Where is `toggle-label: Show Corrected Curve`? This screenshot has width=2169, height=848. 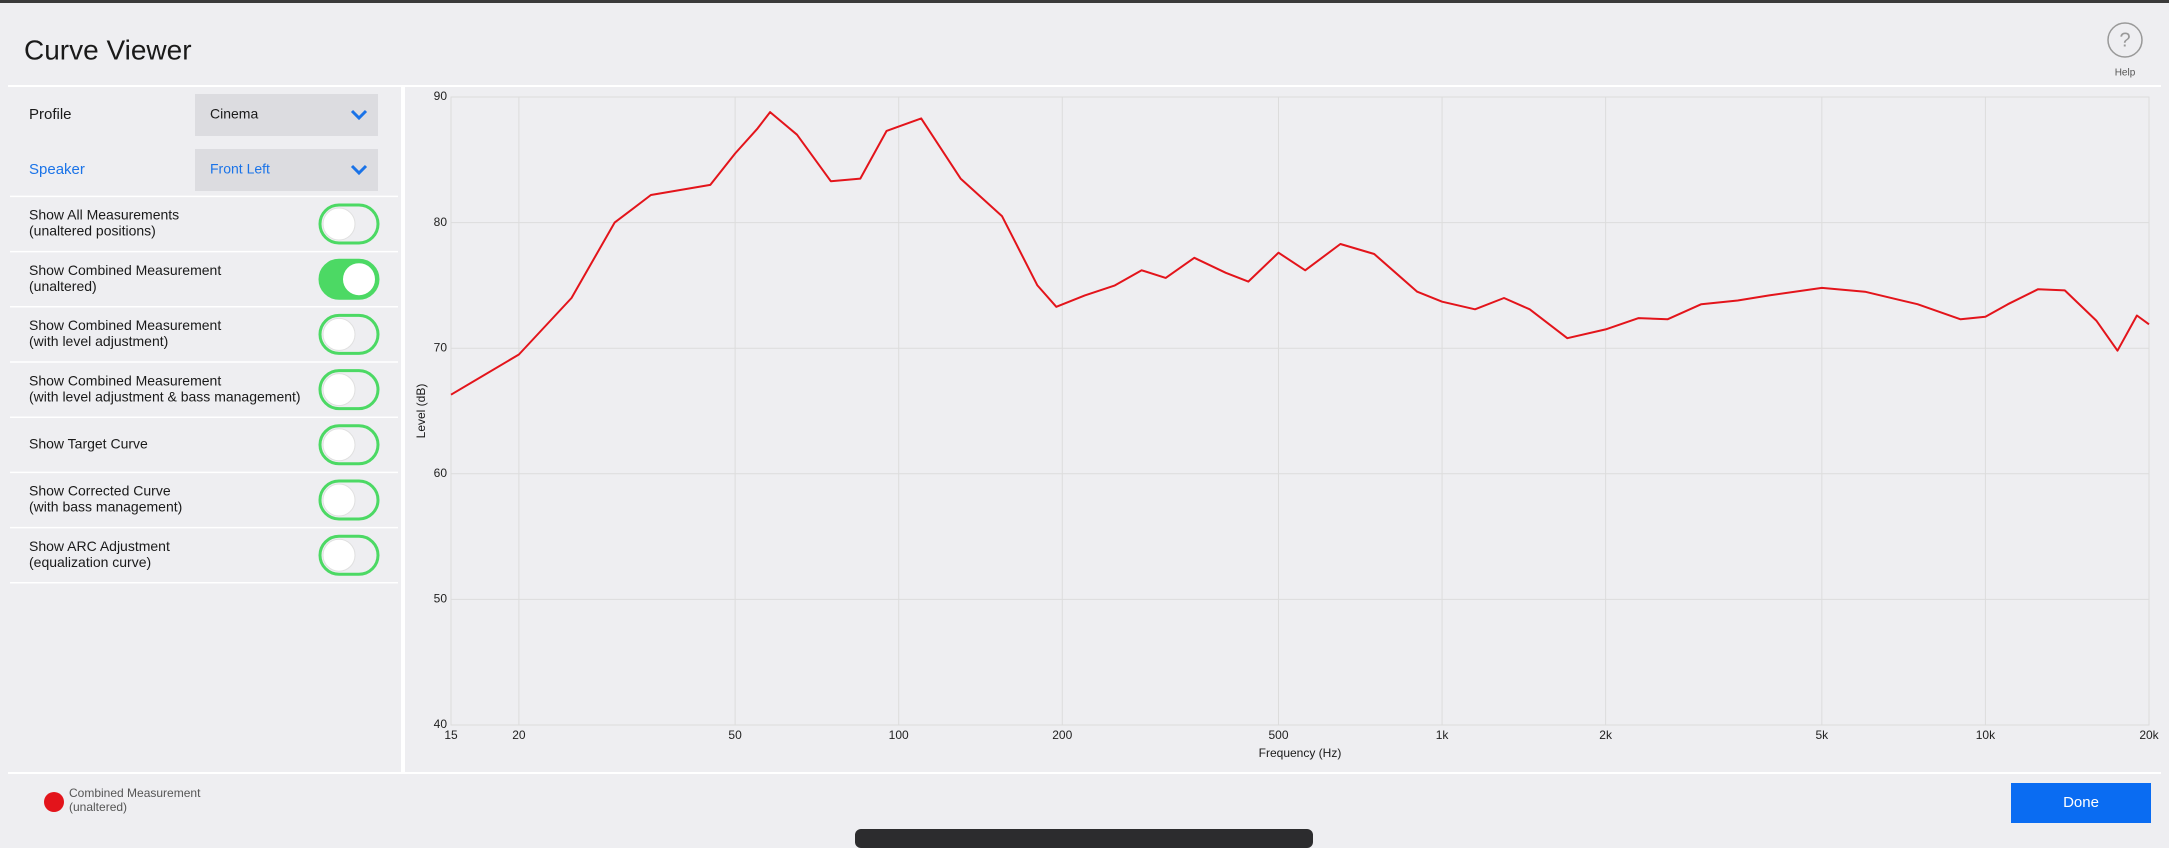 toggle-label: Show Corrected Curve is located at coordinates (100, 491).